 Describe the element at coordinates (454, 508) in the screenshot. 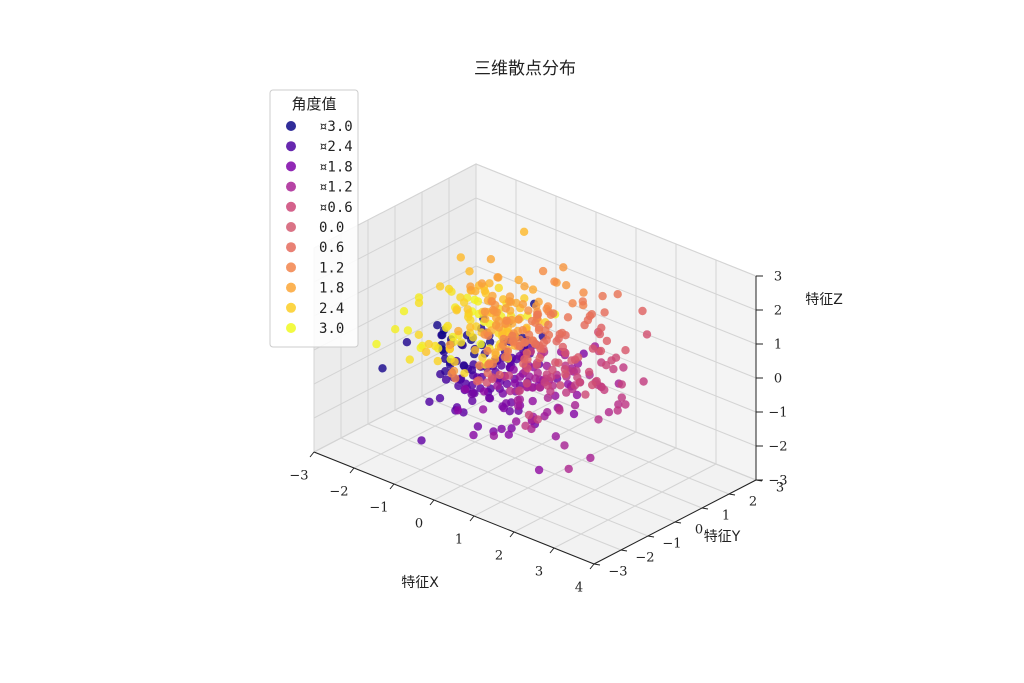

I see `x-axis-line` at that location.